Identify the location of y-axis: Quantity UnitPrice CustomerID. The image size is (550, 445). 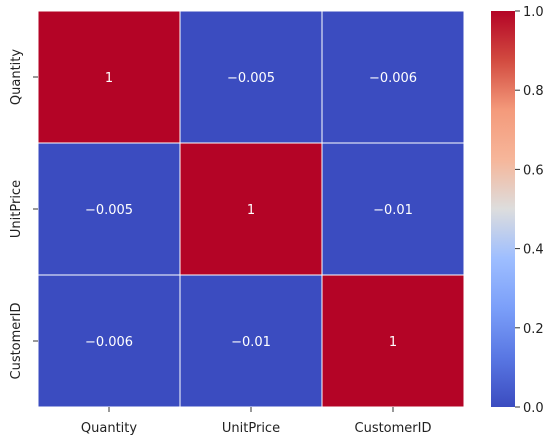
(23, 214).